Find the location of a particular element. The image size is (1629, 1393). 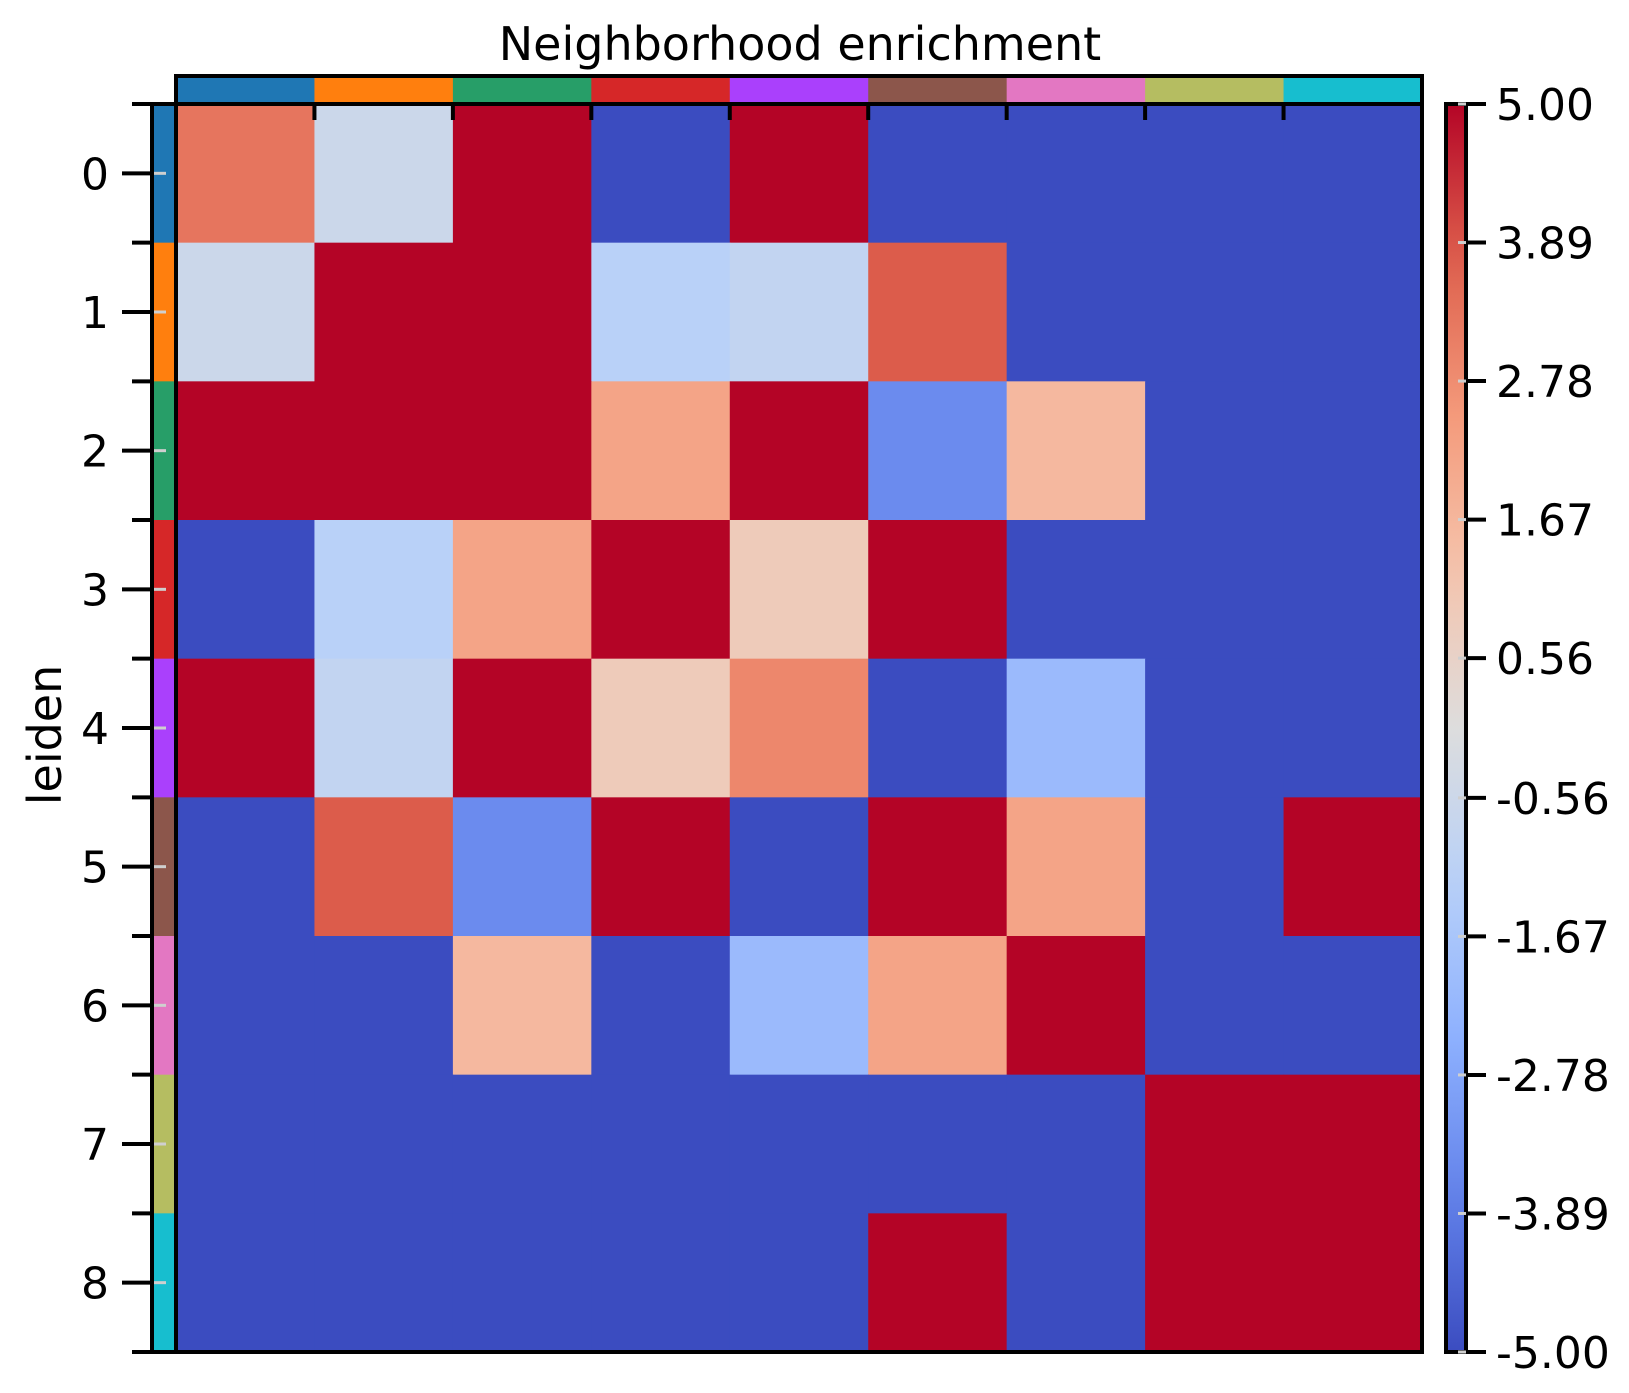

y-axis-label: leiden is located at coordinates (45, 735).